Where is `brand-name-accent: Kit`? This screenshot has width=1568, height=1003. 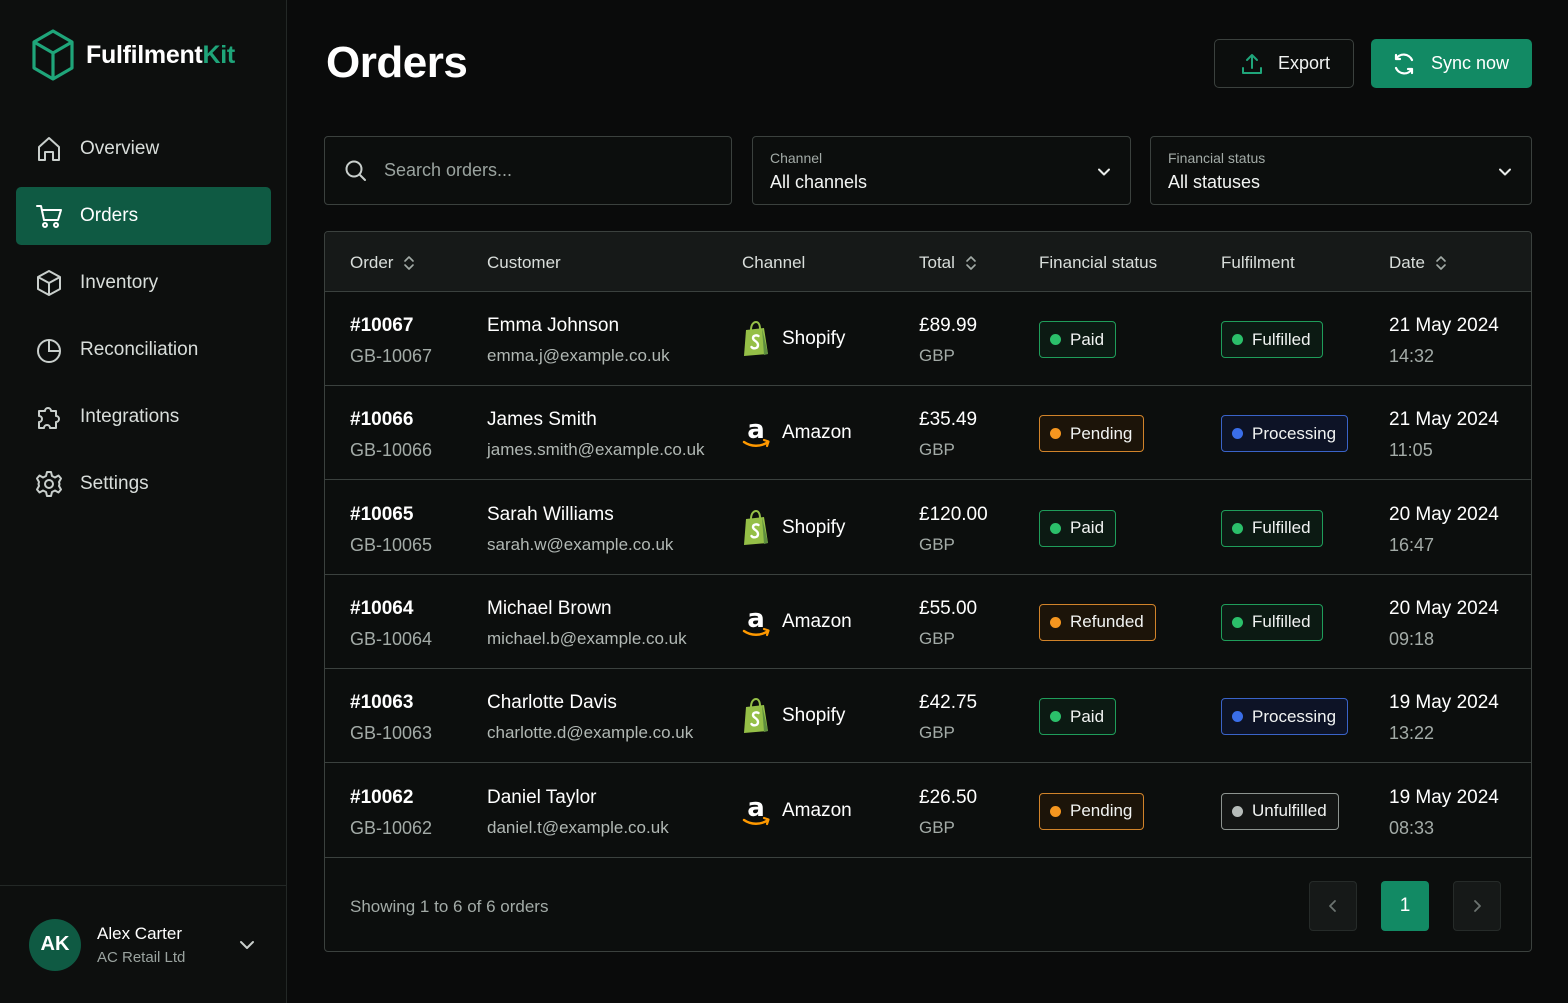 brand-name-accent: Kit is located at coordinates (218, 54).